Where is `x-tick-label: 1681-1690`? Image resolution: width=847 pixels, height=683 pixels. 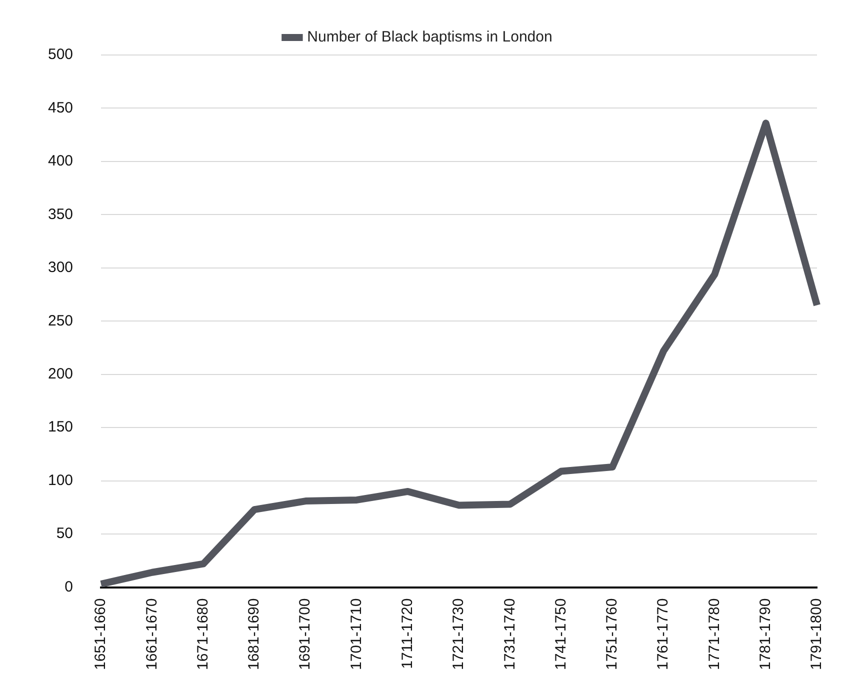
x-tick-label: 1681-1690 is located at coordinates (254, 634).